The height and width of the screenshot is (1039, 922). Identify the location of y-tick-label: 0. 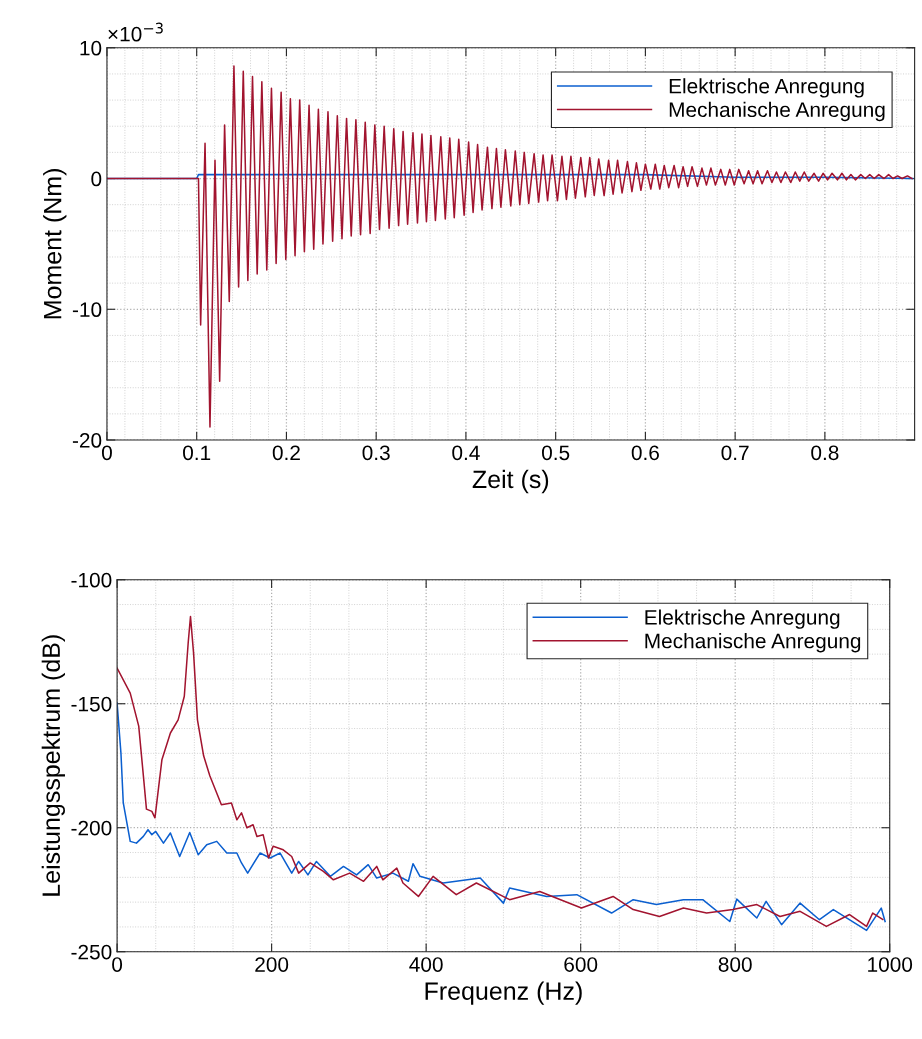
(96, 179).